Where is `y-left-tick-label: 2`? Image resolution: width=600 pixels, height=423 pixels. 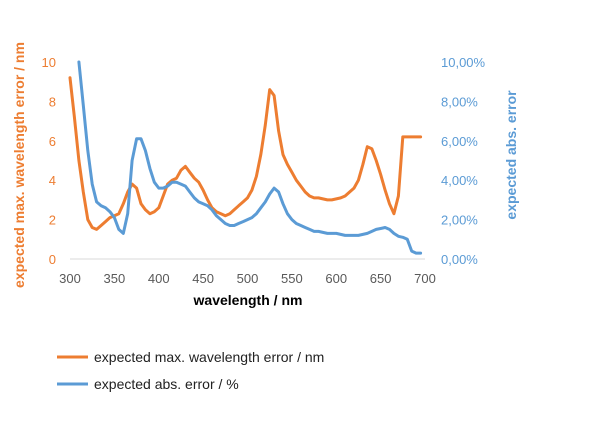
y-left-tick-label: 2 is located at coordinates (52, 220).